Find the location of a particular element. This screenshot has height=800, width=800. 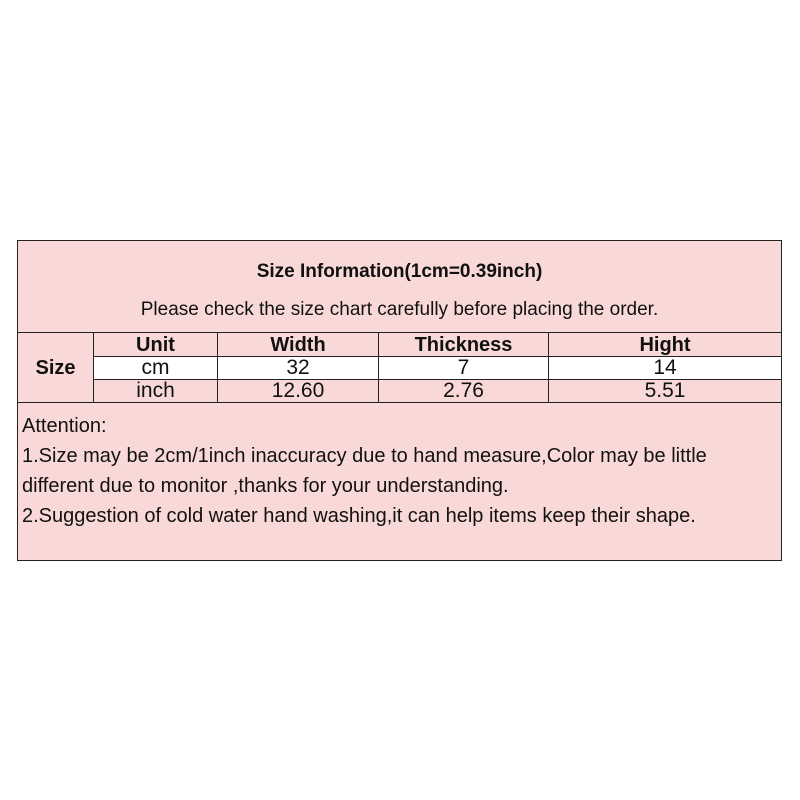

header-unit: Unit is located at coordinates (155, 344).